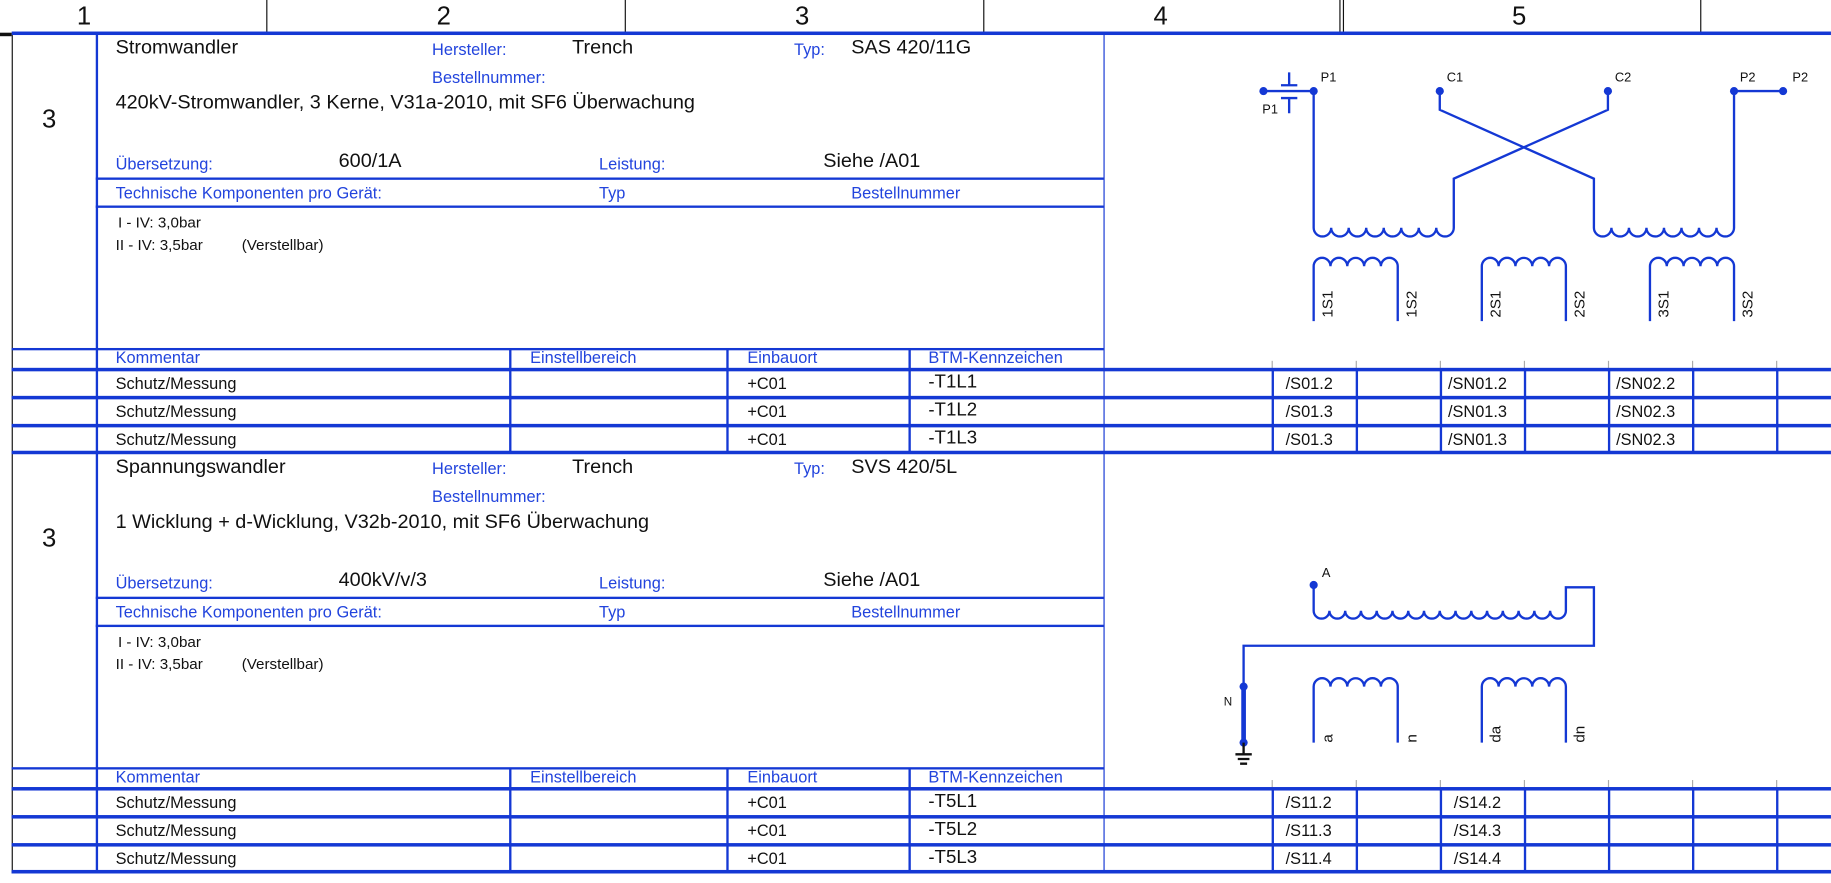 This screenshot has width=1831, height=883. What do you see at coordinates (1160, 16) in the screenshot?
I see `column-number: 4` at bounding box center [1160, 16].